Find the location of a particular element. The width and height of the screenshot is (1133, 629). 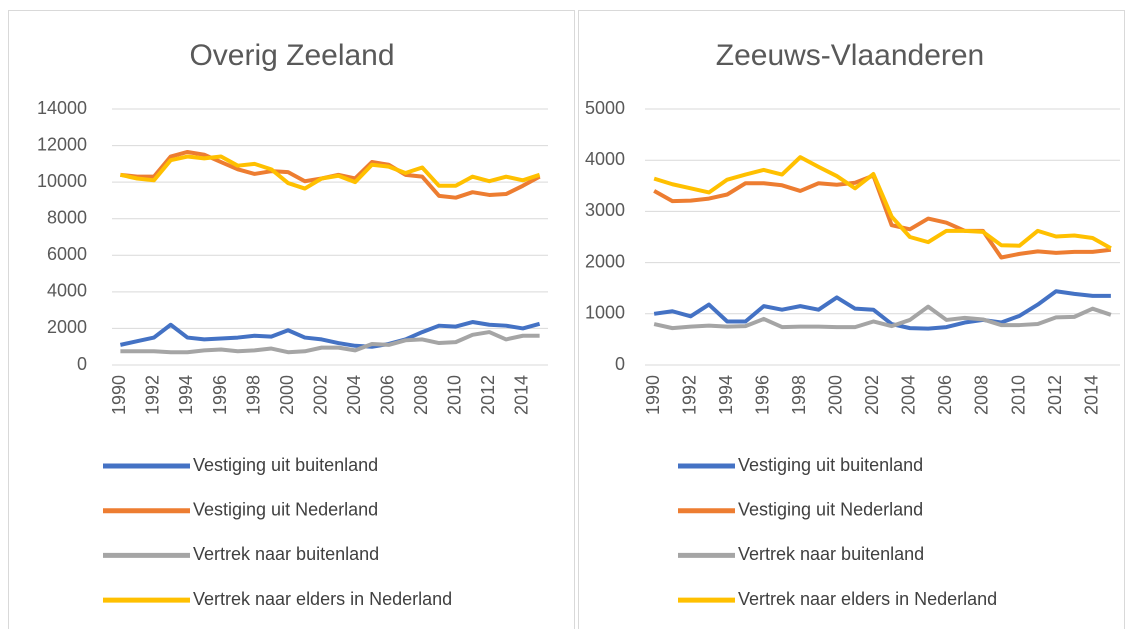

chart-title: Zeeuws-Vlaanderen is located at coordinates (850, 55).